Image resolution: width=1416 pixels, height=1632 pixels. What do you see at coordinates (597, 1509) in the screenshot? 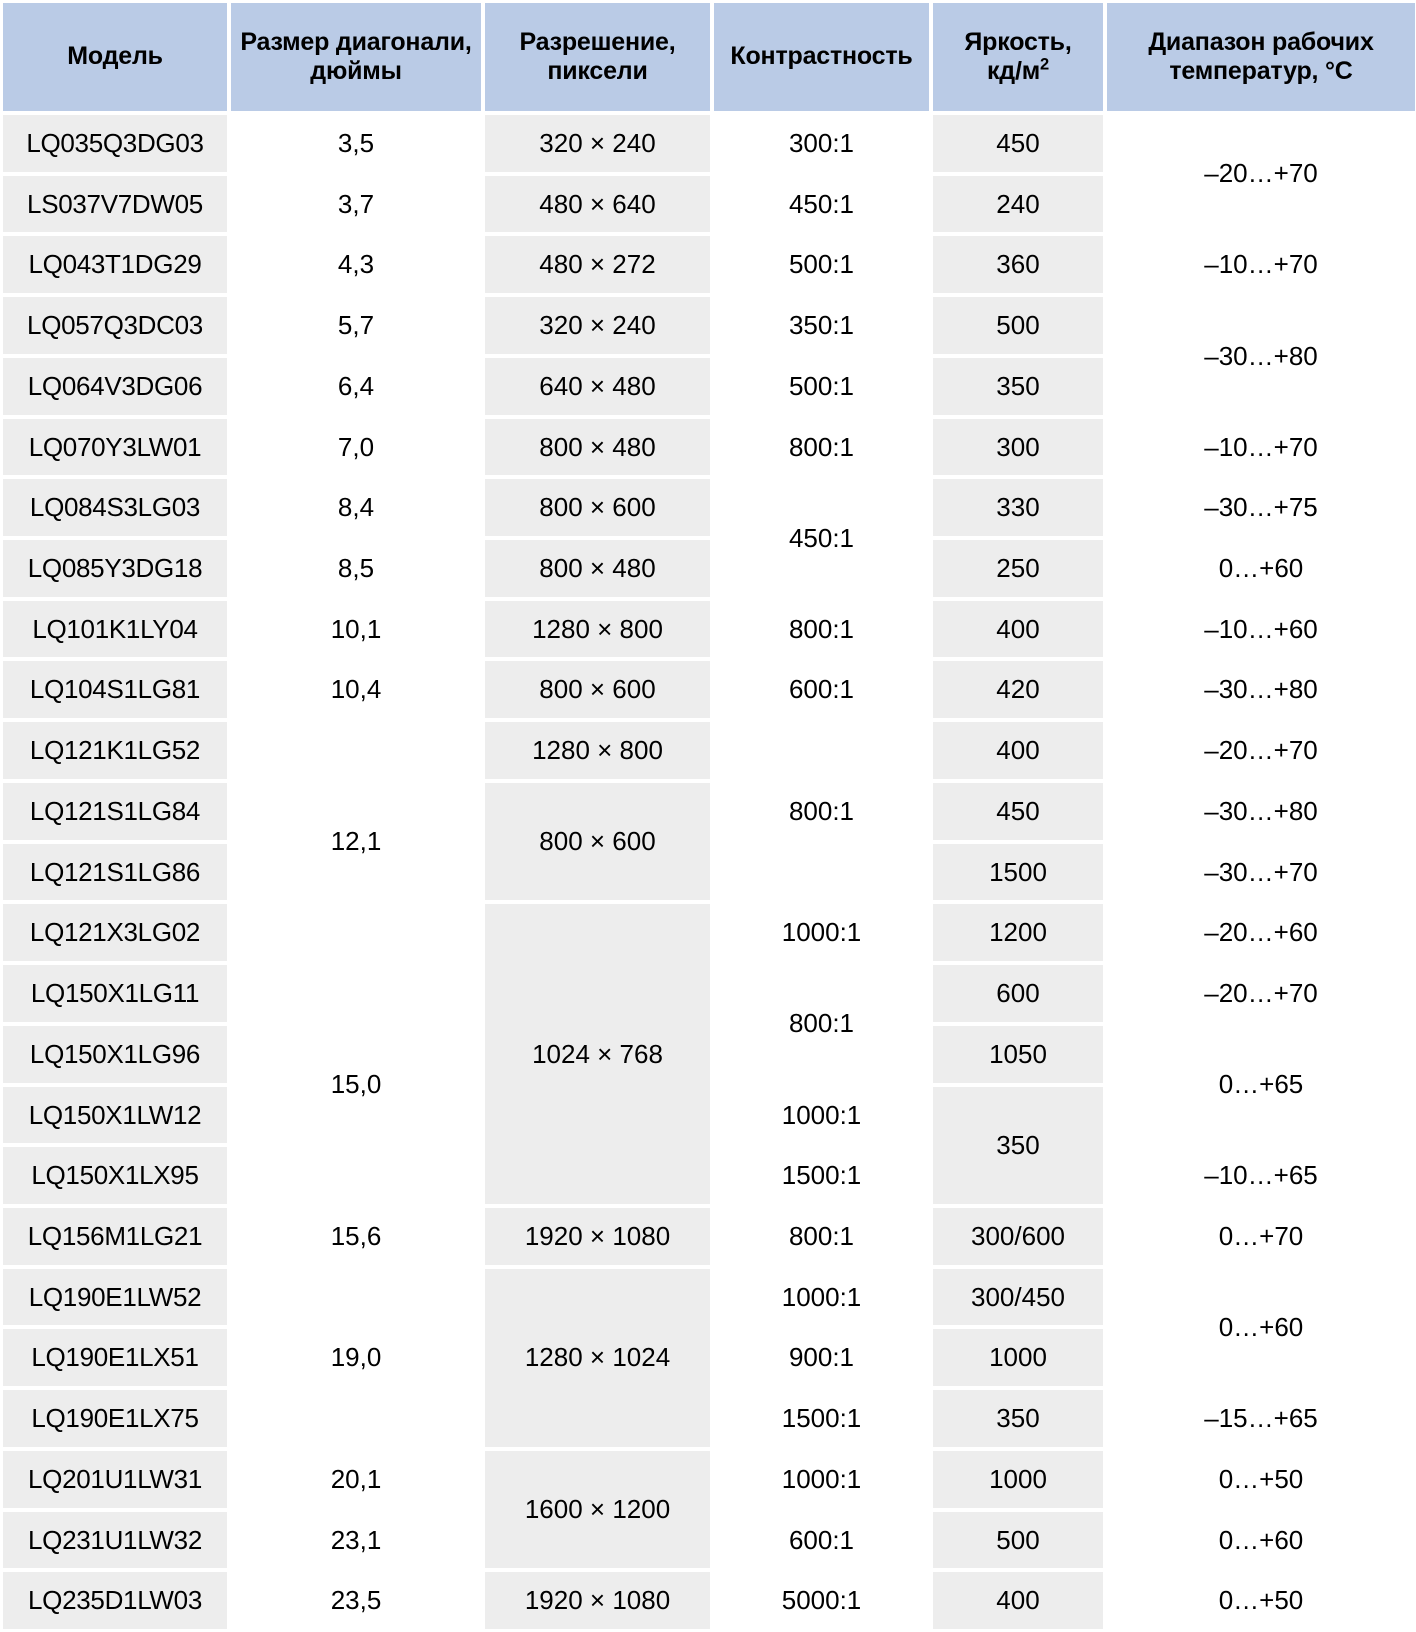
I see `cell-resolution: 1600 × 1200` at bounding box center [597, 1509].